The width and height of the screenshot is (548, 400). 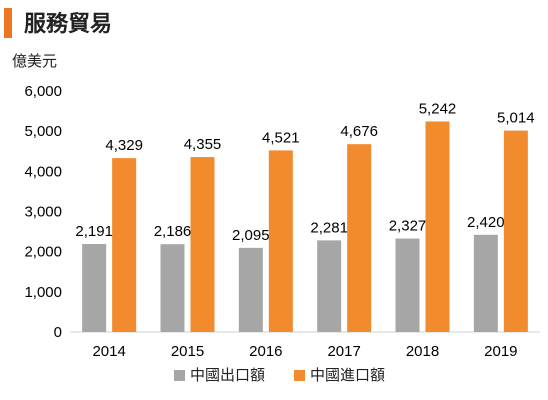 I want to click on x-tick-label: 2018, so click(x=422, y=351).